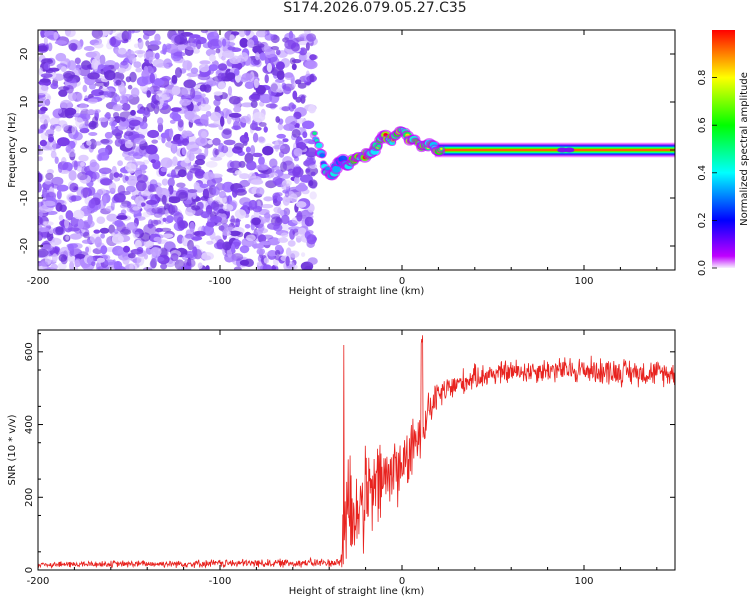  What do you see at coordinates (29, 424) in the screenshot?
I see `y-tick-label: 400` at bounding box center [29, 424].